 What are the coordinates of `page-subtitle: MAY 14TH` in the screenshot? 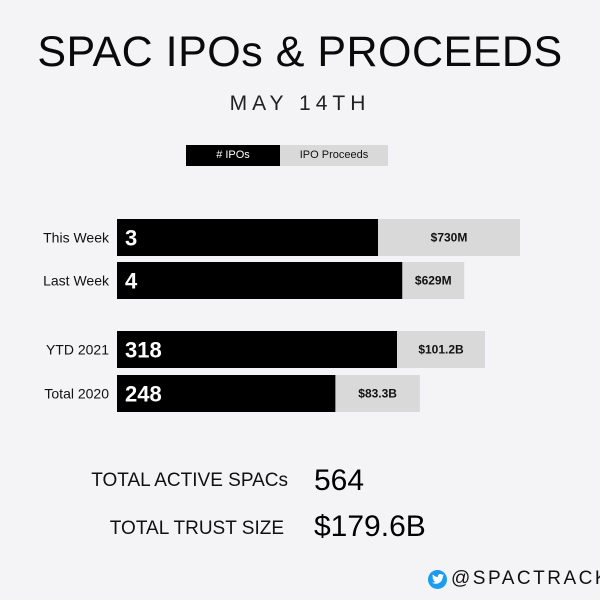 It's located at (300, 103).